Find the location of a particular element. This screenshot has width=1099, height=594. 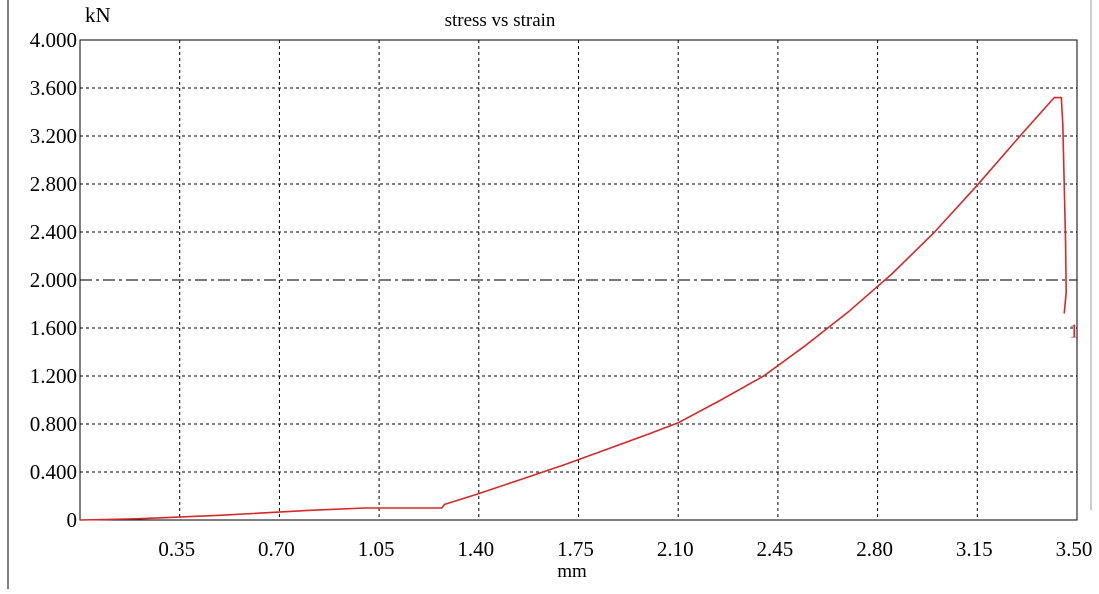

x-tick-label: 2.10 is located at coordinates (675, 549).